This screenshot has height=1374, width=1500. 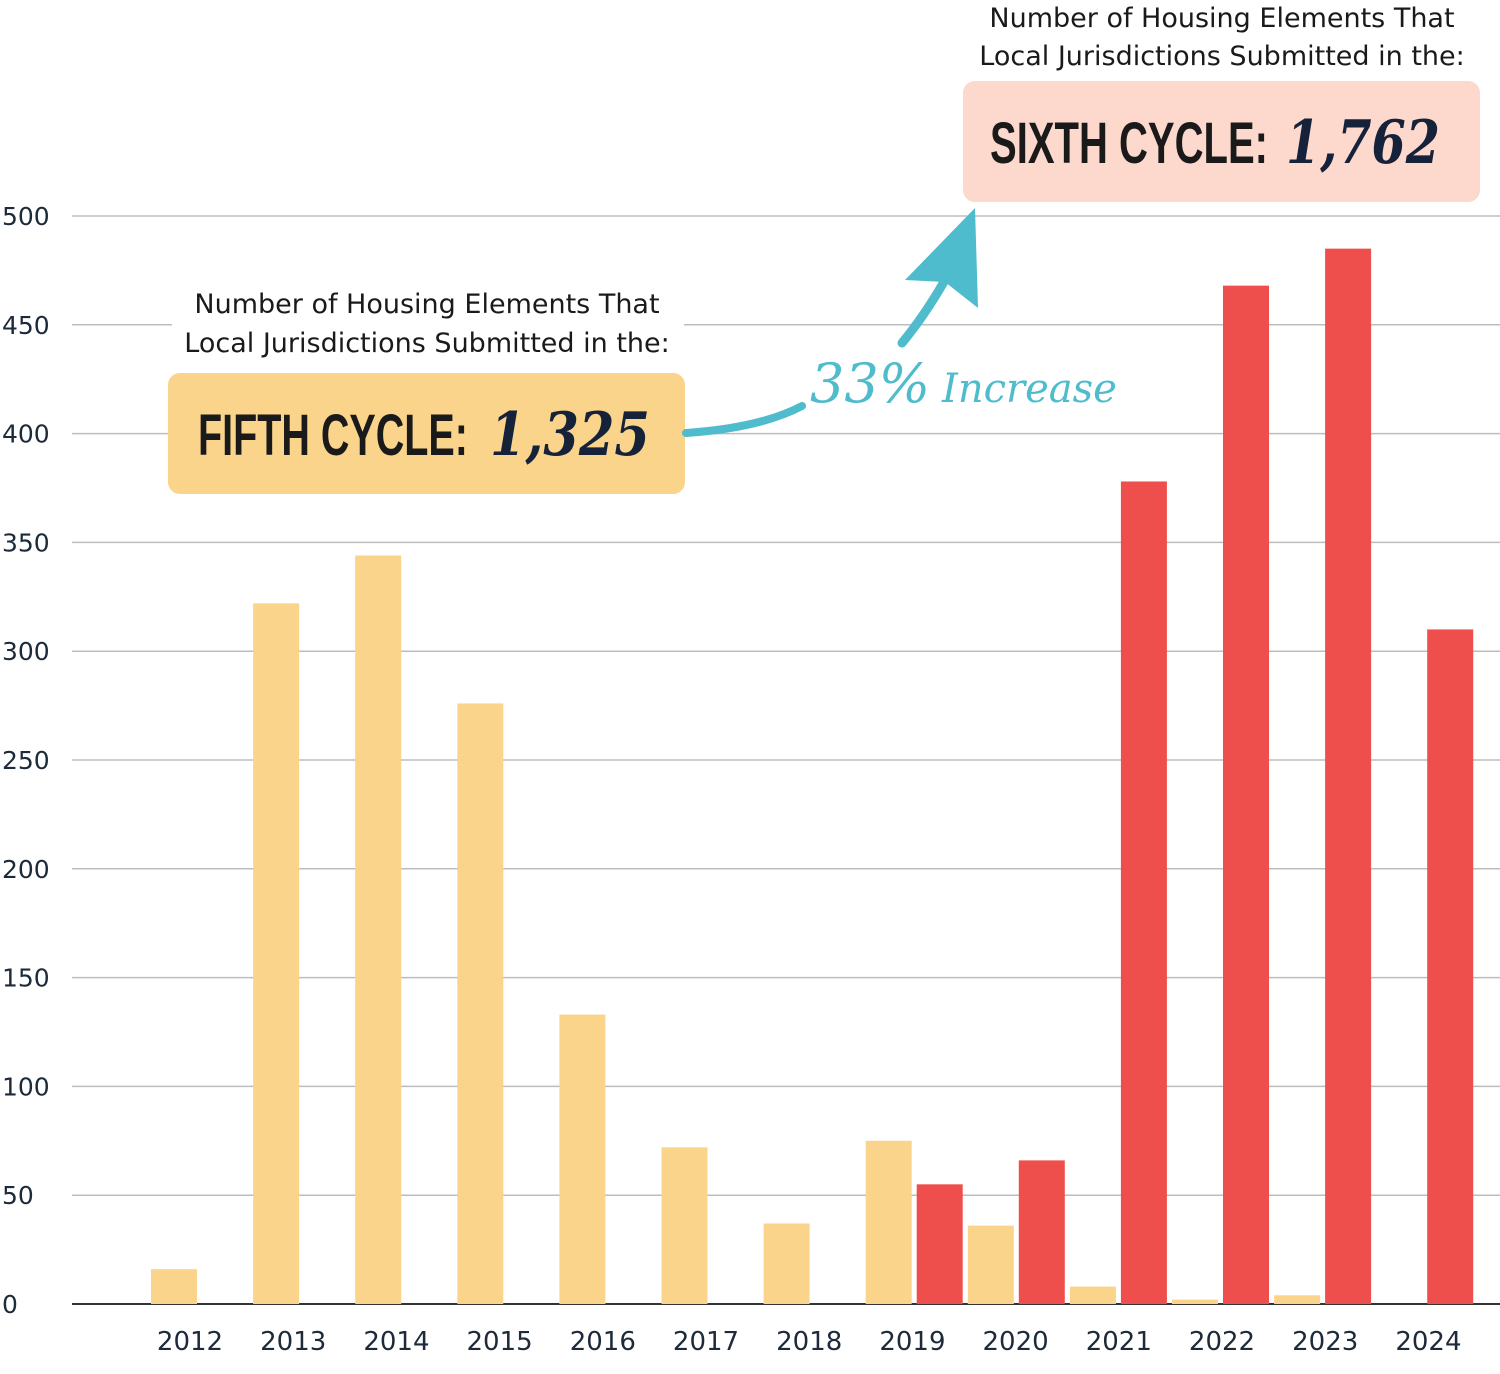 What do you see at coordinates (912, 1342) in the screenshot?
I see `x-tick-label: 2019` at bounding box center [912, 1342].